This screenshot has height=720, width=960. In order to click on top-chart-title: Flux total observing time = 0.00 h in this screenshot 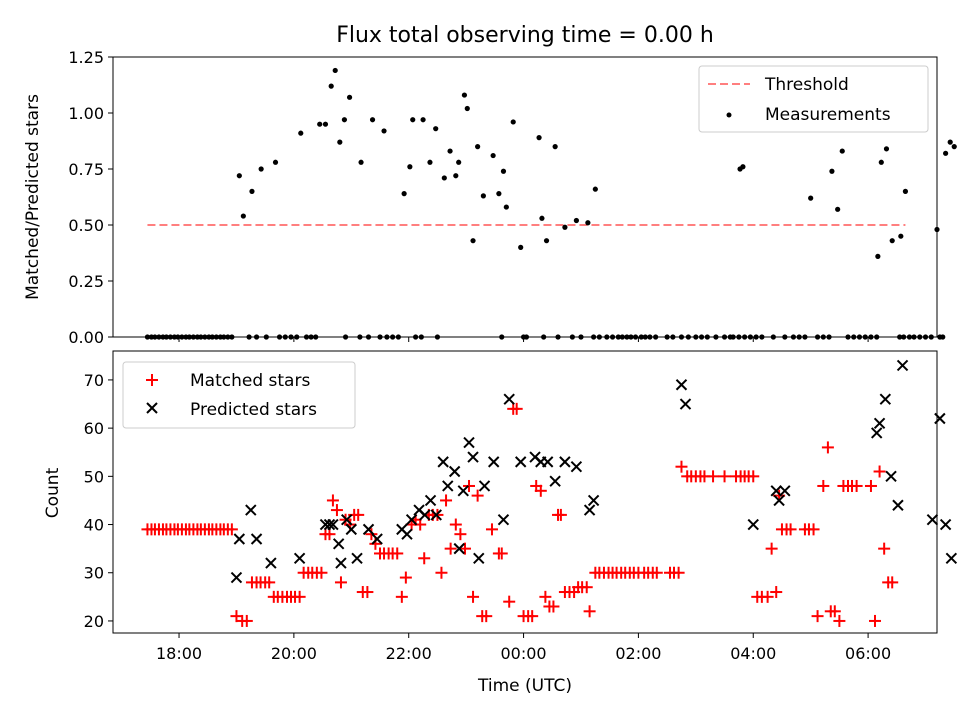, I will do `click(525, 35)`.